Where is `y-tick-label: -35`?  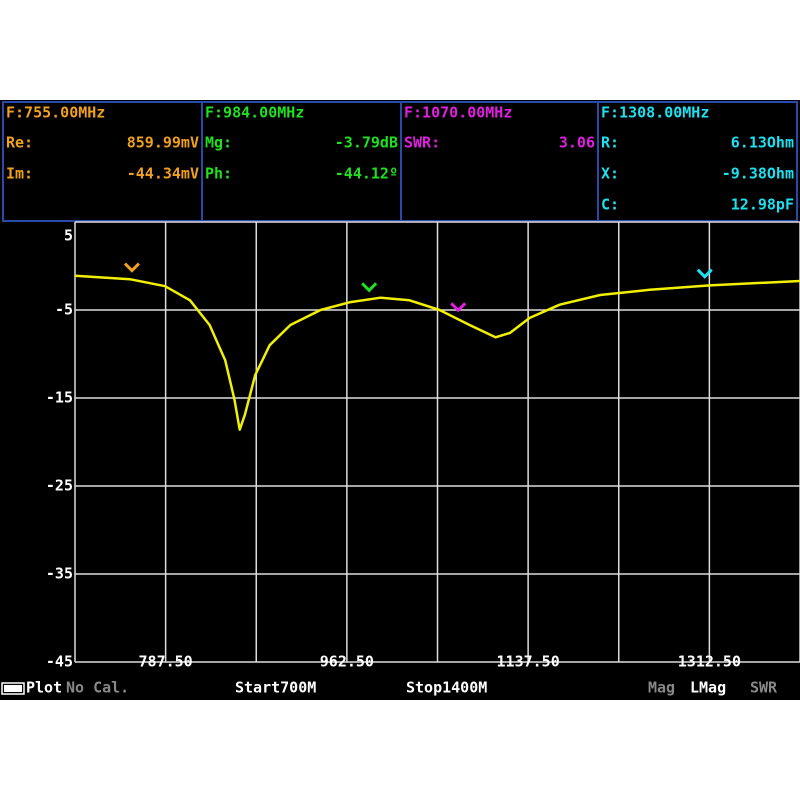
y-tick-label: -35 is located at coordinates (59, 574).